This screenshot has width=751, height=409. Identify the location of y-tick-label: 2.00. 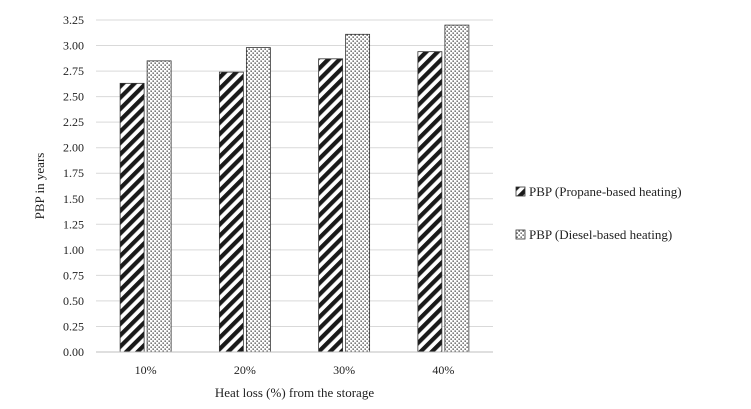
(73, 148).